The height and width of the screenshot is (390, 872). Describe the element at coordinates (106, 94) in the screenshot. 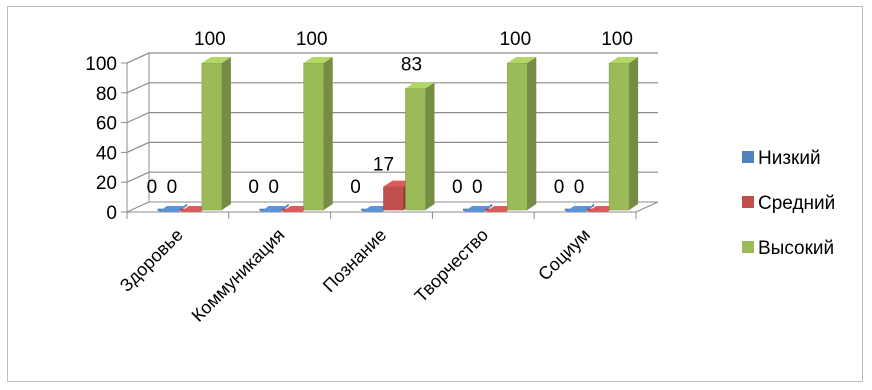

I see `y-tick-label: 80` at that location.